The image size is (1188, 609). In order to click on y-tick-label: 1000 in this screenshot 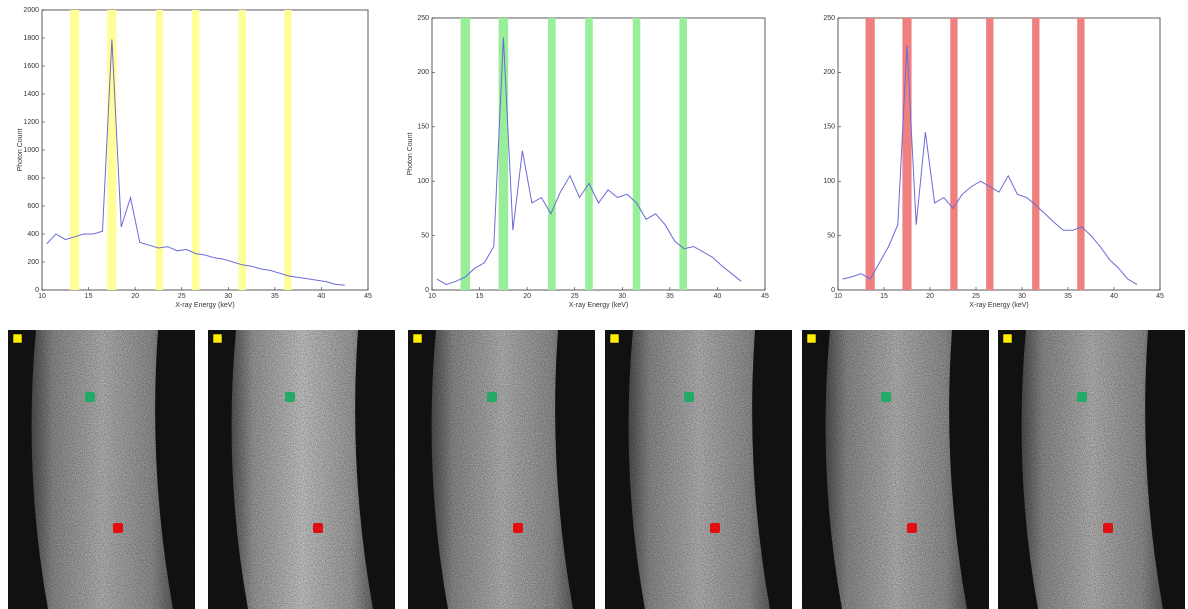, I will do `click(31, 150)`.